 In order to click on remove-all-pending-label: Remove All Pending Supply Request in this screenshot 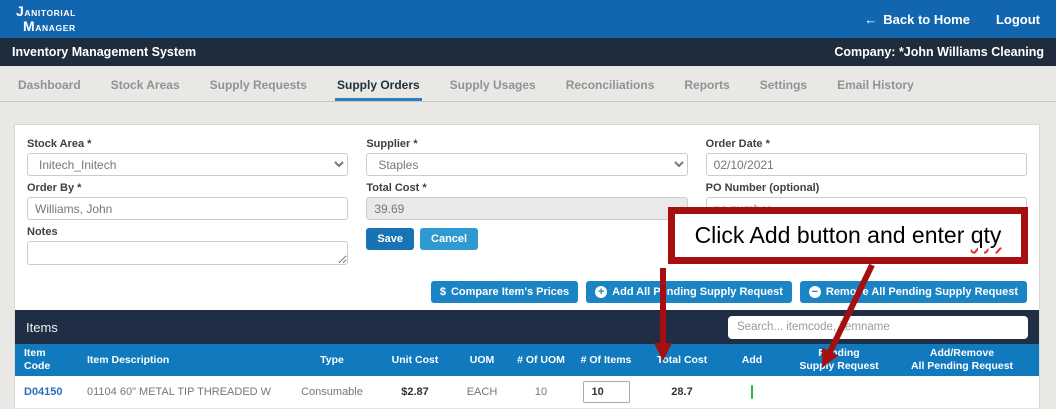, I will do `click(921, 292)`.